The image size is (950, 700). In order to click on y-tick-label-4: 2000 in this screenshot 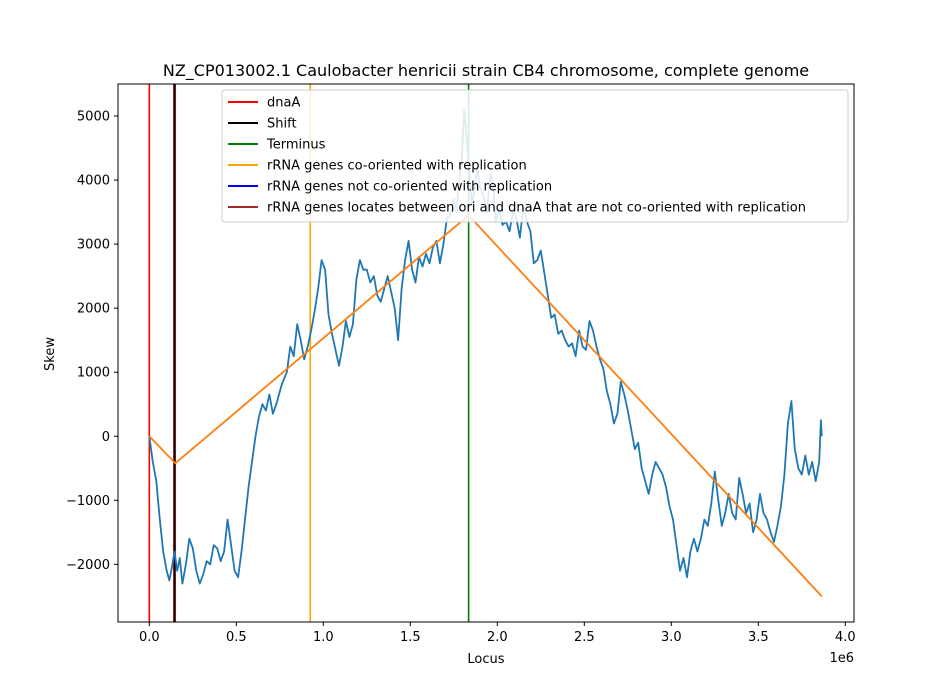, I will do `click(93, 309)`.